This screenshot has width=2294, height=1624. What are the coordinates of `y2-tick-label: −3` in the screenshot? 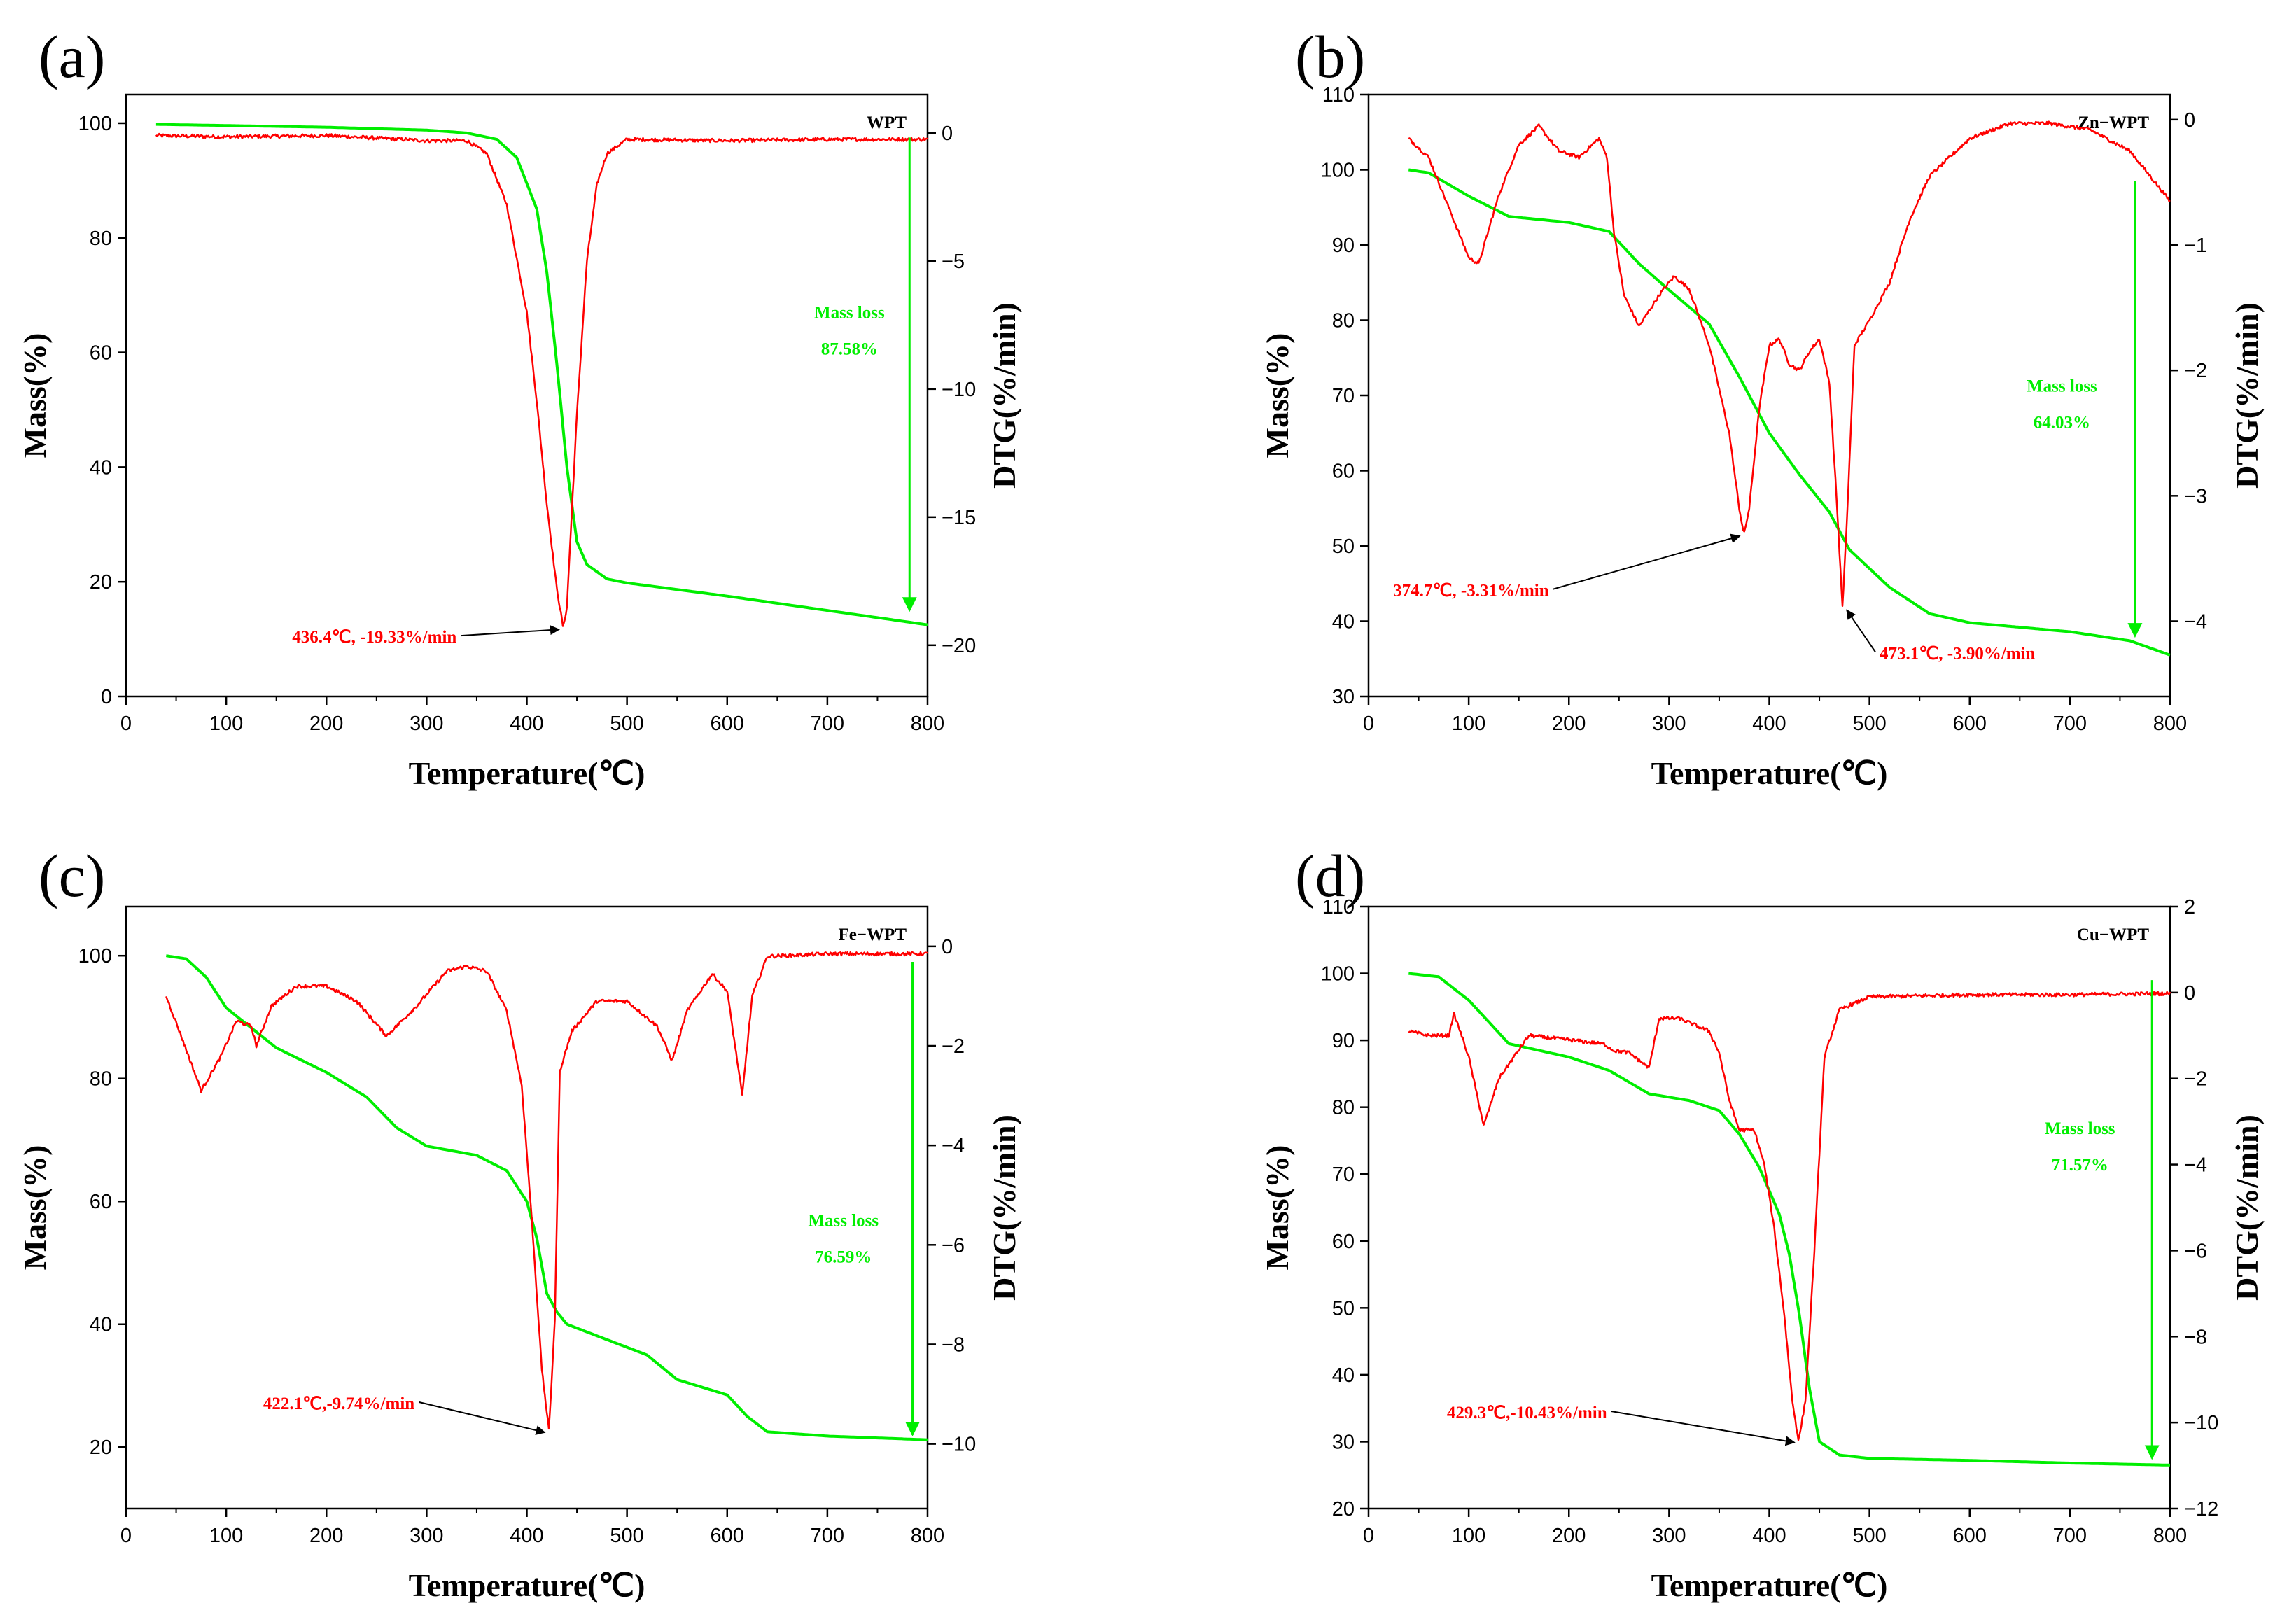 It's located at (2195, 496).